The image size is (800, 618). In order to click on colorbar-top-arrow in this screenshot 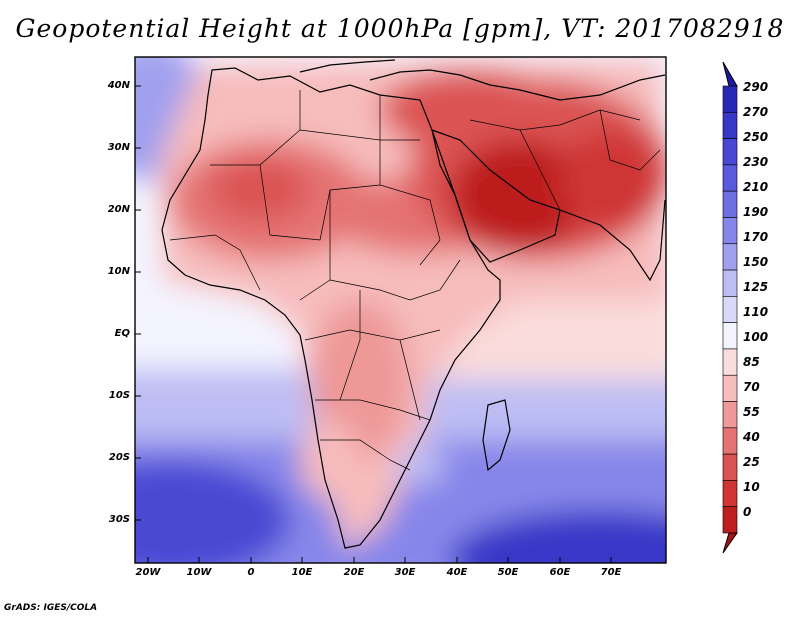, I will do `click(730, 74)`.